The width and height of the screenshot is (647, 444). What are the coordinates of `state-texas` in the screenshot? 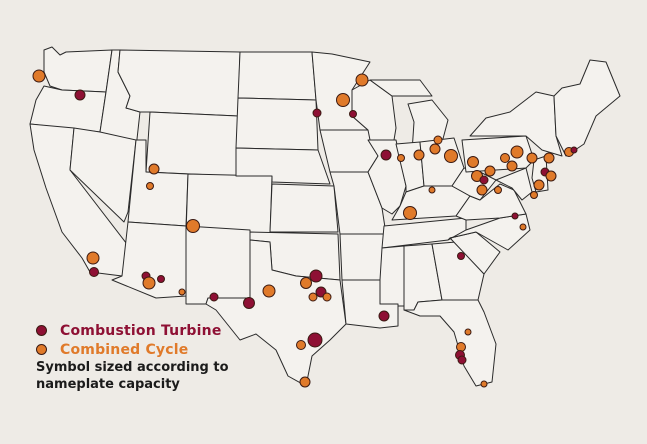 It's located at (276, 313).